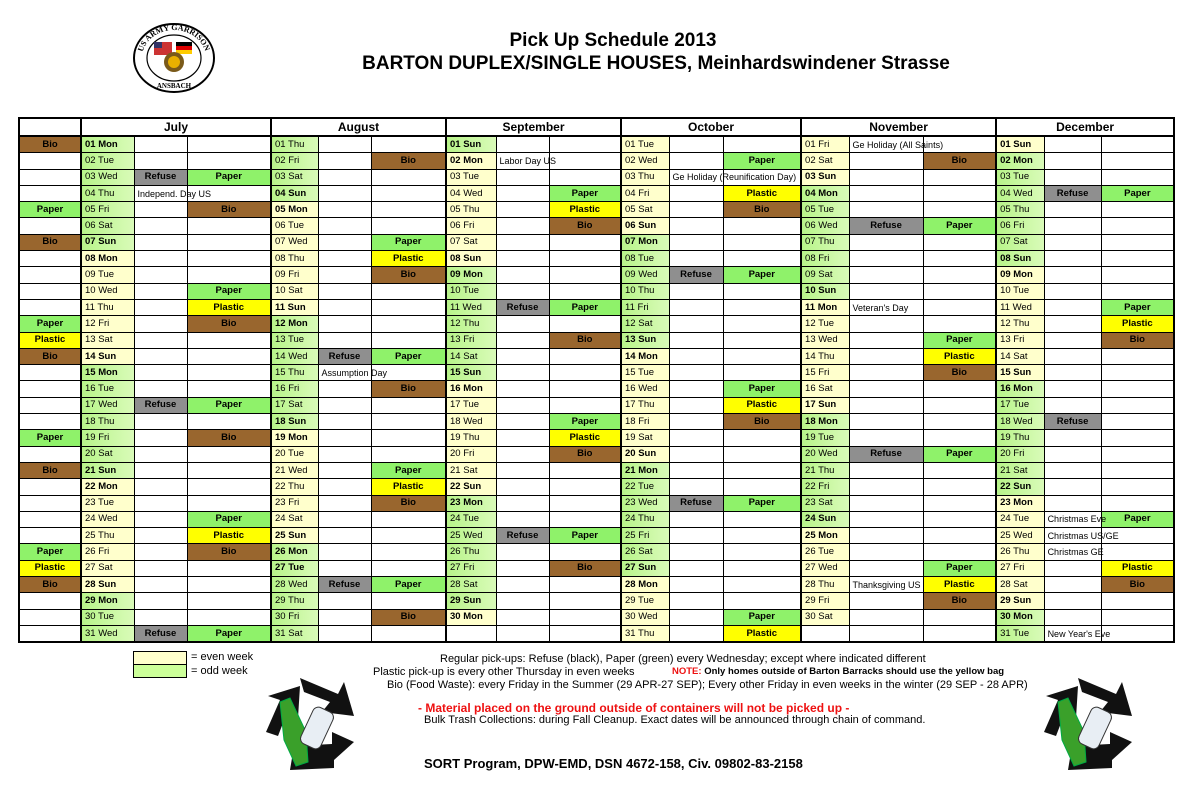 Image resolution: width=1188 pixels, height=812 pixels. What do you see at coordinates (471, 487) in the screenshot?
I see `date-cell: 22 Sun` at bounding box center [471, 487].